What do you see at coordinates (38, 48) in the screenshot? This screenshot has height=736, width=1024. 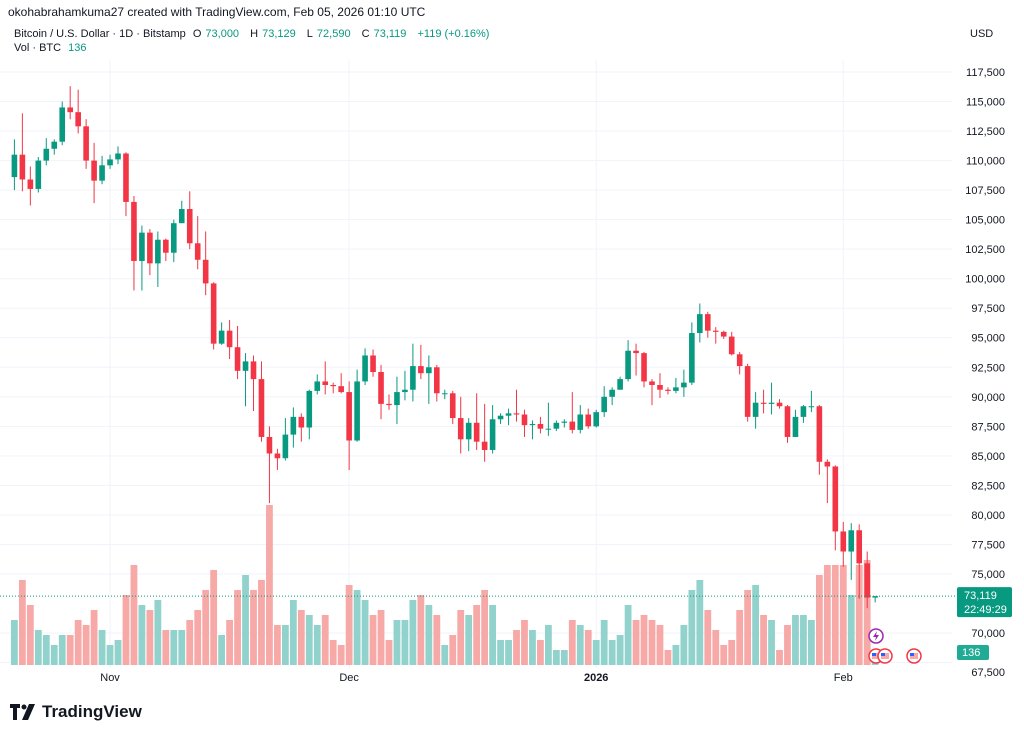 I see `volume-label: Vol · BTC` at bounding box center [38, 48].